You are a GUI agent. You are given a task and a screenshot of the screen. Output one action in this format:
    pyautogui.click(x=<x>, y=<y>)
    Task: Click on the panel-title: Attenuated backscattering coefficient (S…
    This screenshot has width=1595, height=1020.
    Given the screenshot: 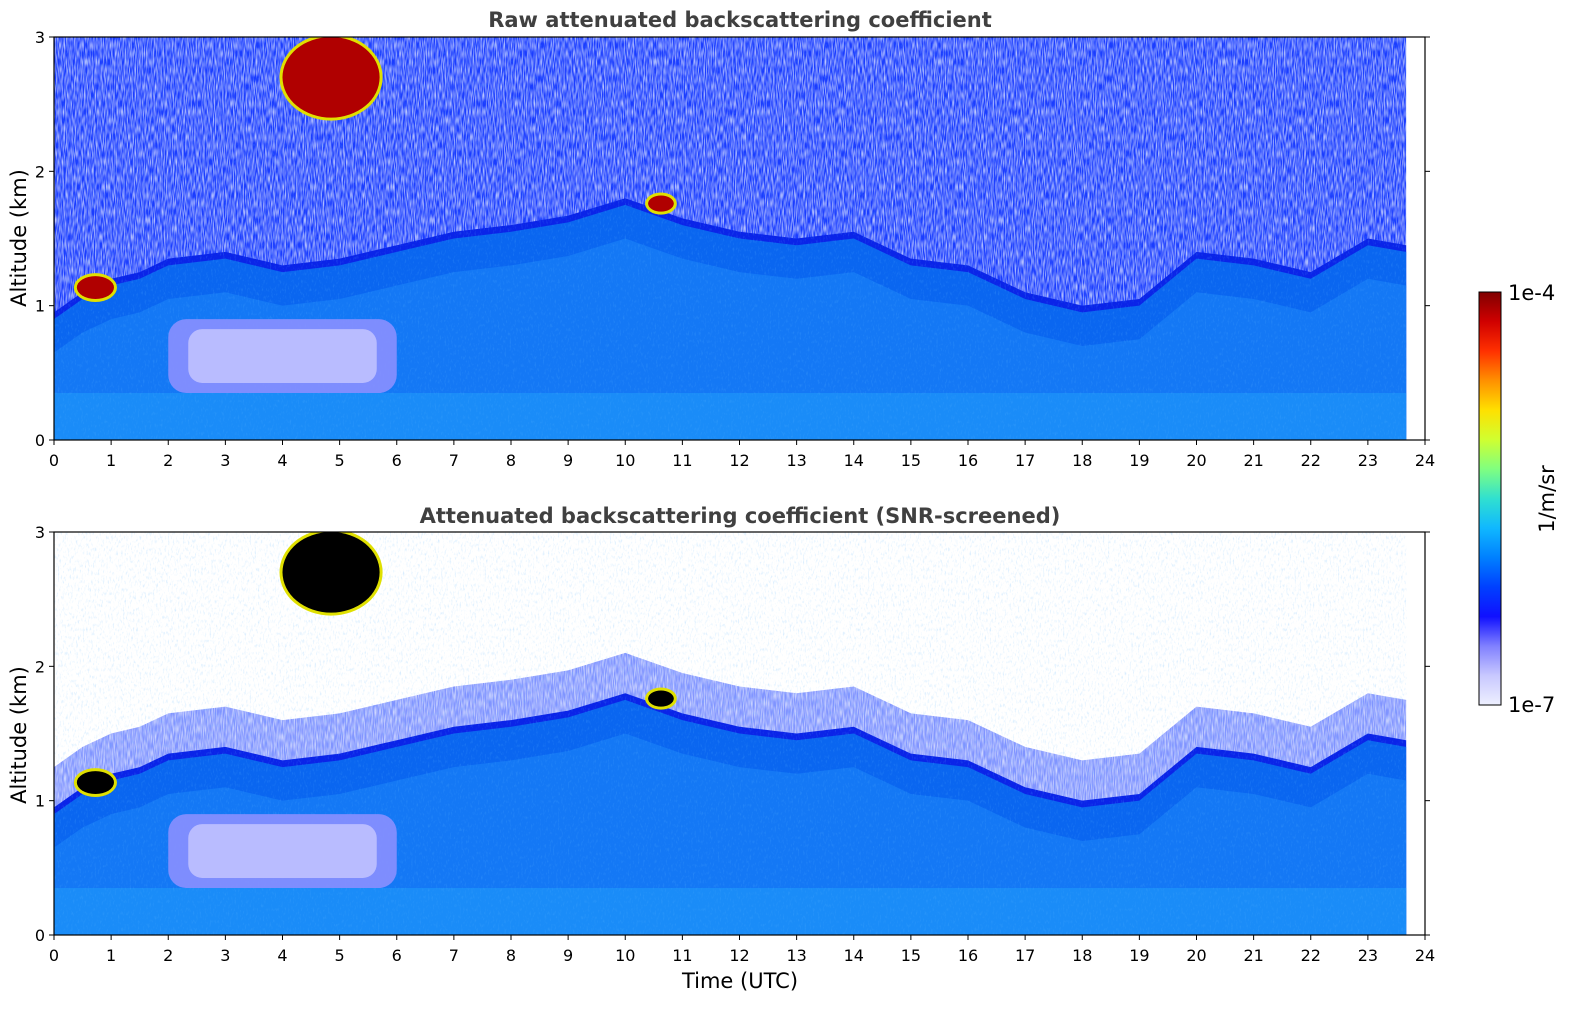 What is the action you would take?
    pyautogui.click(x=740, y=516)
    